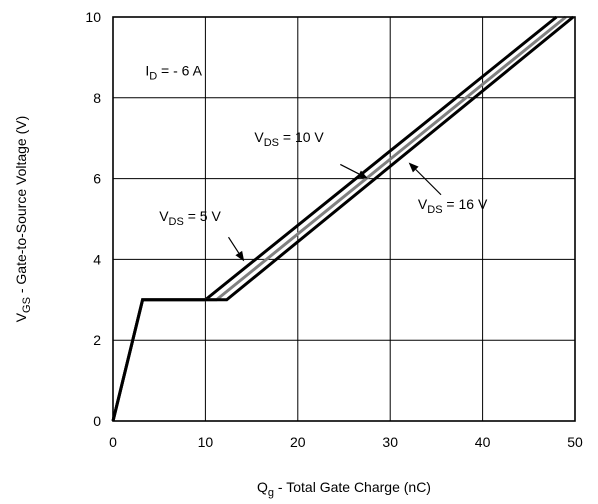 Image resolution: width=598 pixels, height=504 pixels. Describe the element at coordinates (179, 71) in the screenshot. I see `drain-current-label-rest: = - 6 A` at that location.